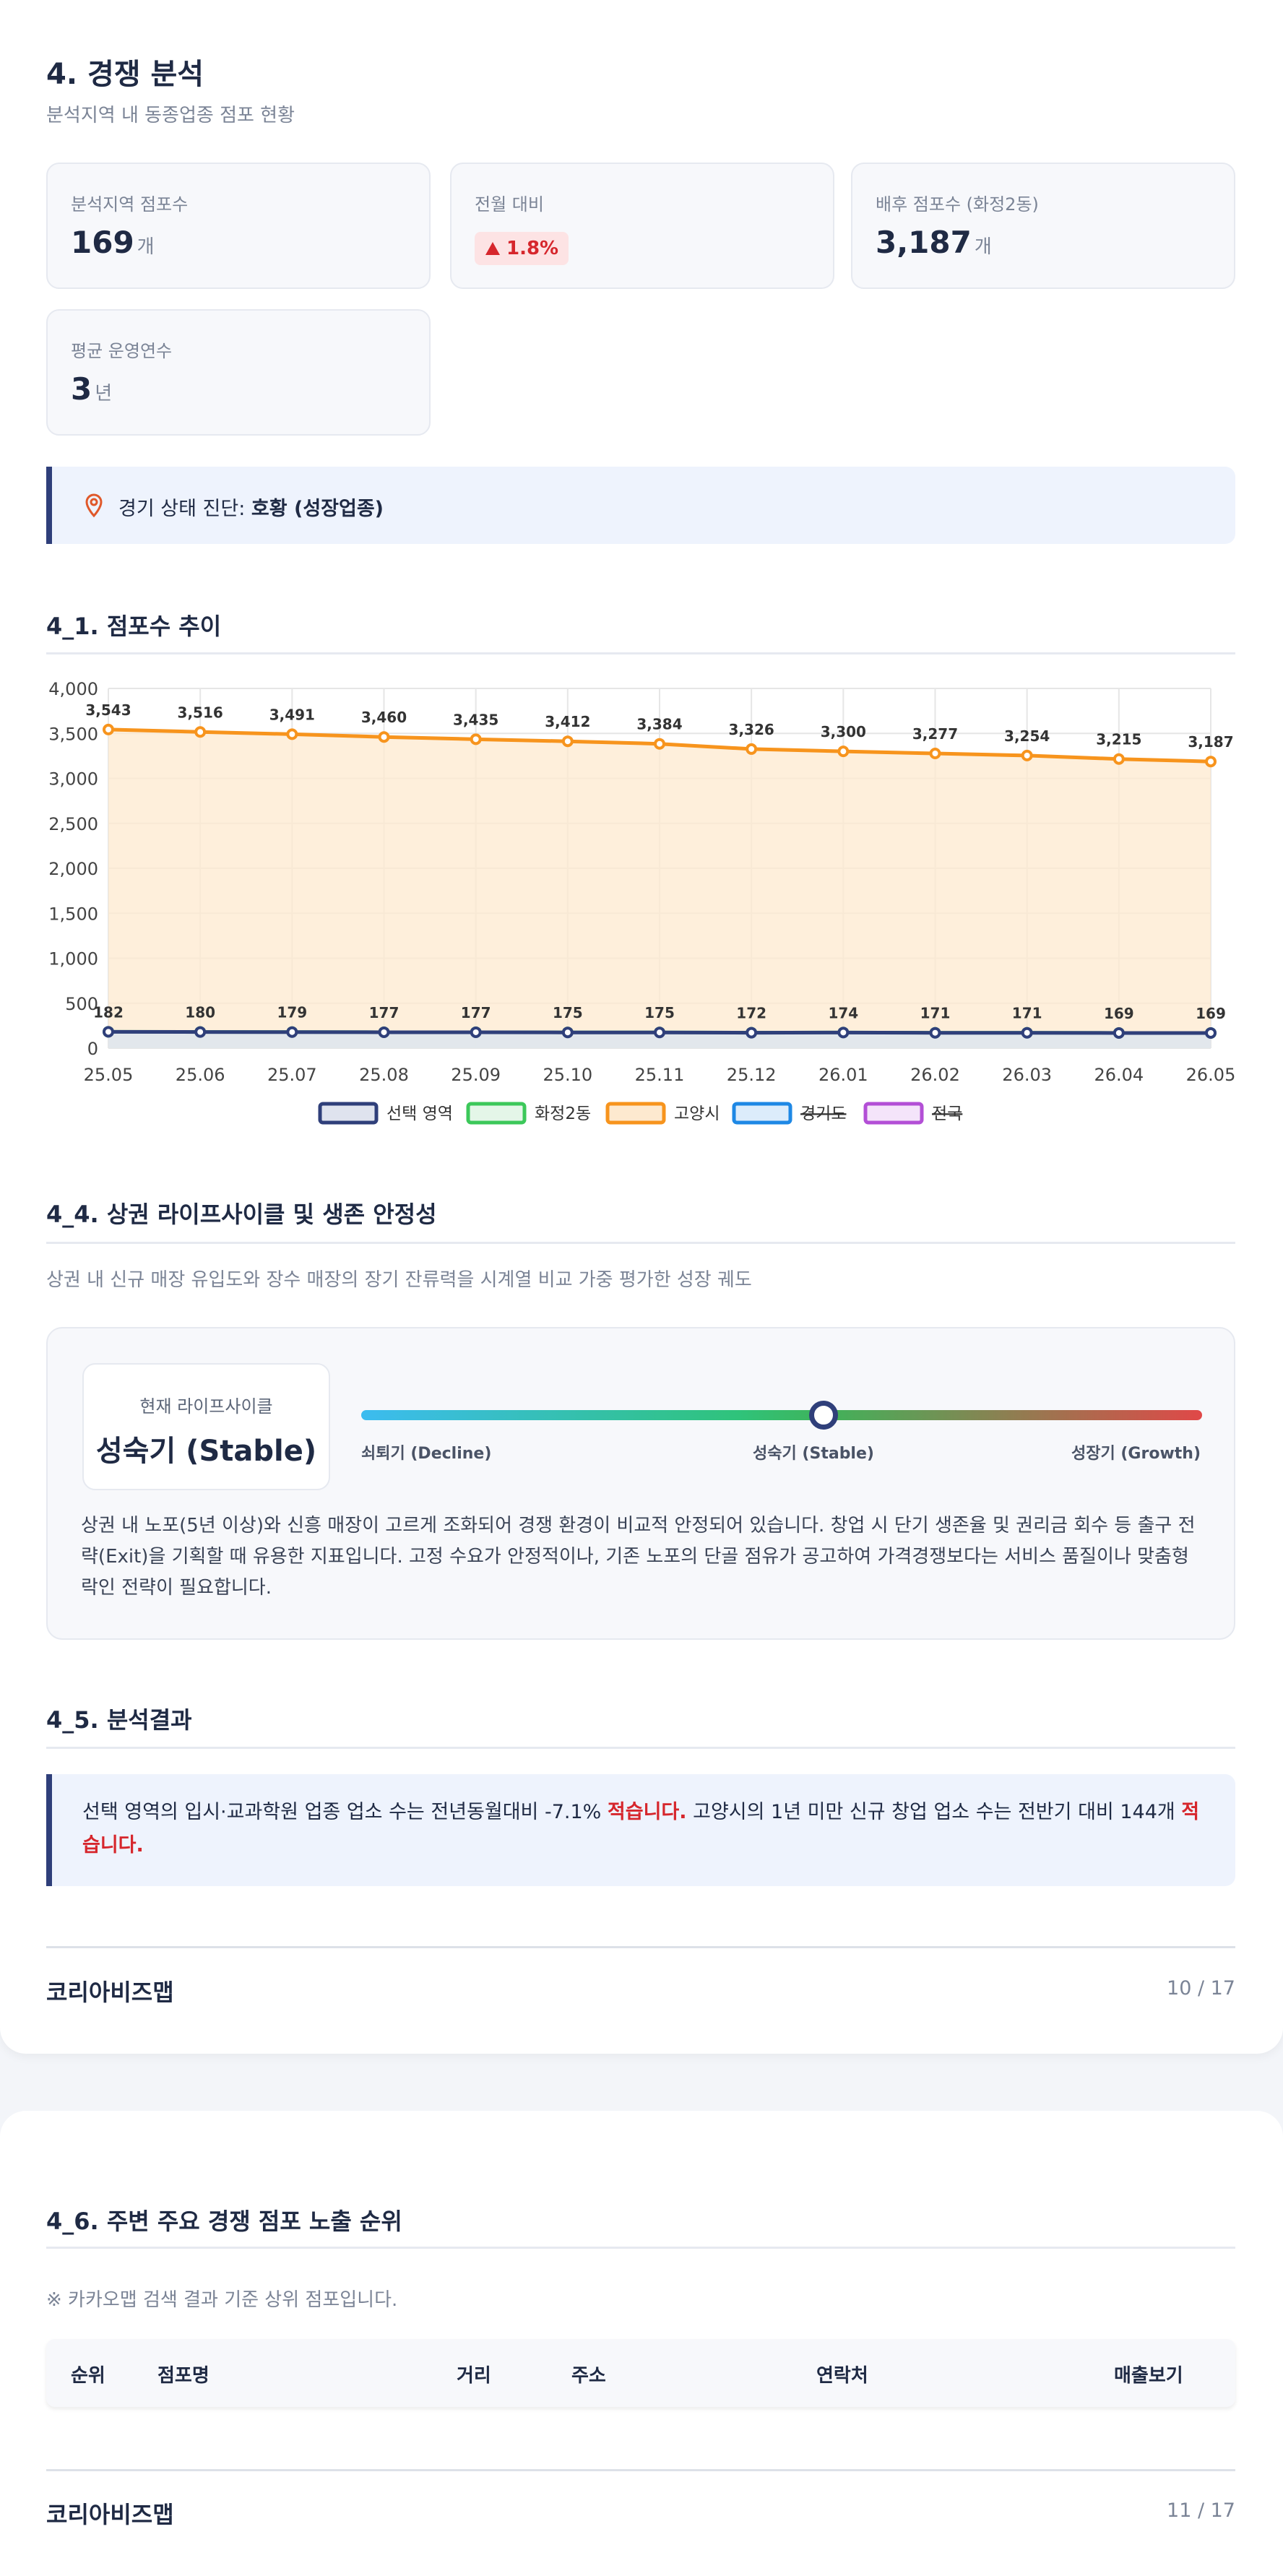 Image resolution: width=1283 pixels, height=2576 pixels. What do you see at coordinates (81, 389) in the screenshot?
I see `stat-number: 3` at bounding box center [81, 389].